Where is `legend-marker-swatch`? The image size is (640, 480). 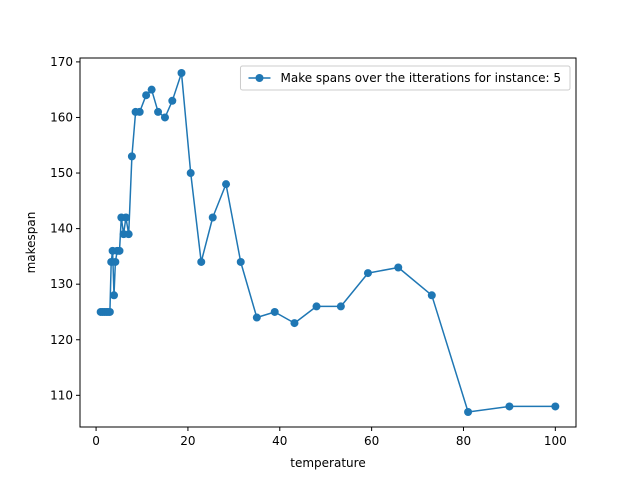
legend-marker-swatch is located at coordinates (259, 78).